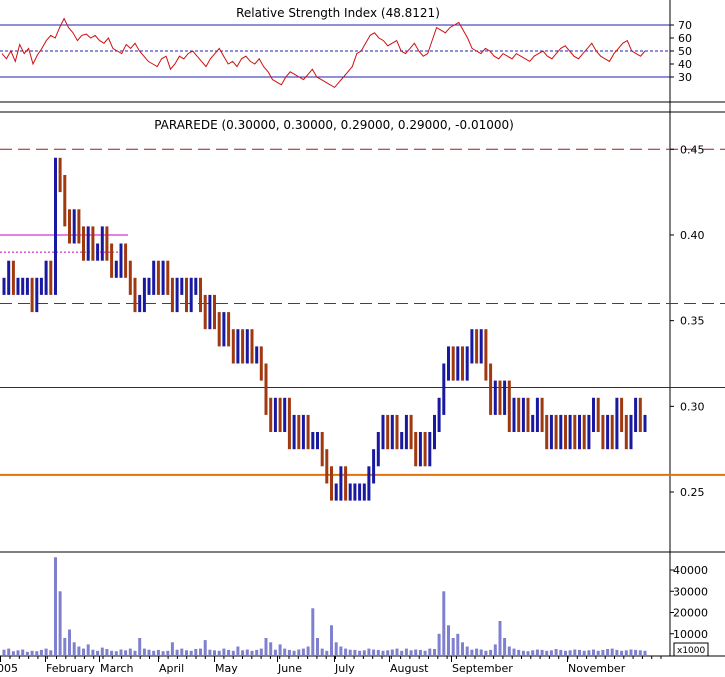 The height and width of the screenshot is (677, 725). Describe the element at coordinates (685, 38) in the screenshot. I see `rsi-tick-label: 60` at that location.